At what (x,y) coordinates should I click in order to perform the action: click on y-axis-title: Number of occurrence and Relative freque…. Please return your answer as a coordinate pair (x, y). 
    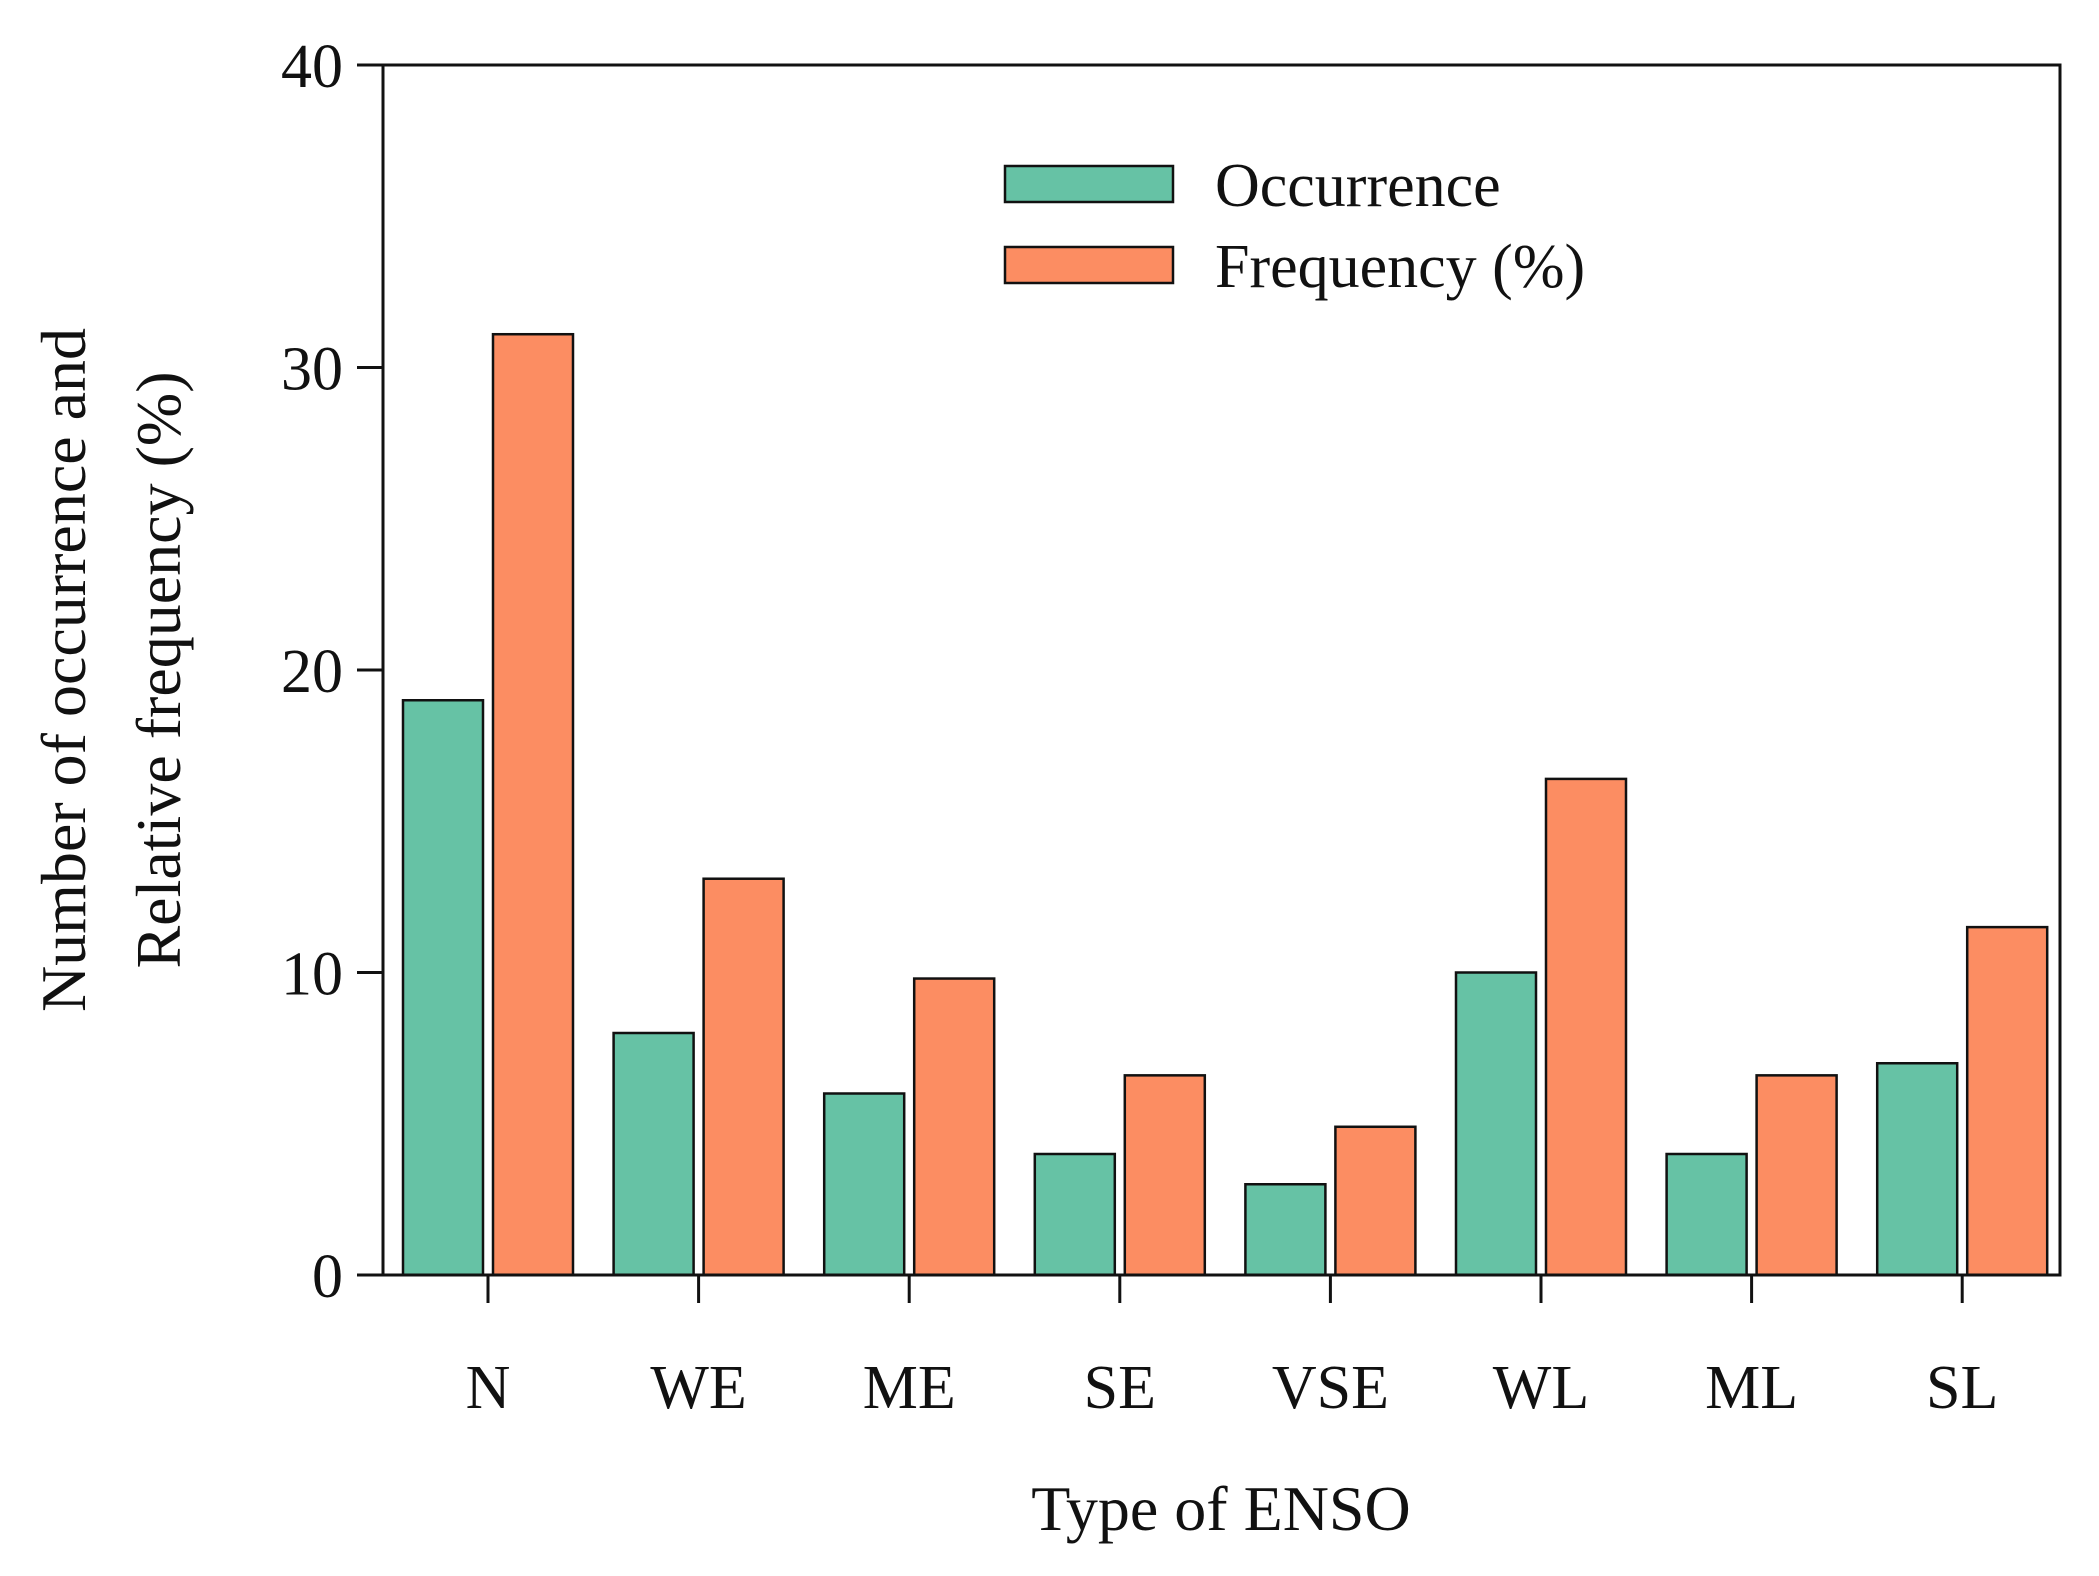
    Looking at the image, I should click on (111, 670).